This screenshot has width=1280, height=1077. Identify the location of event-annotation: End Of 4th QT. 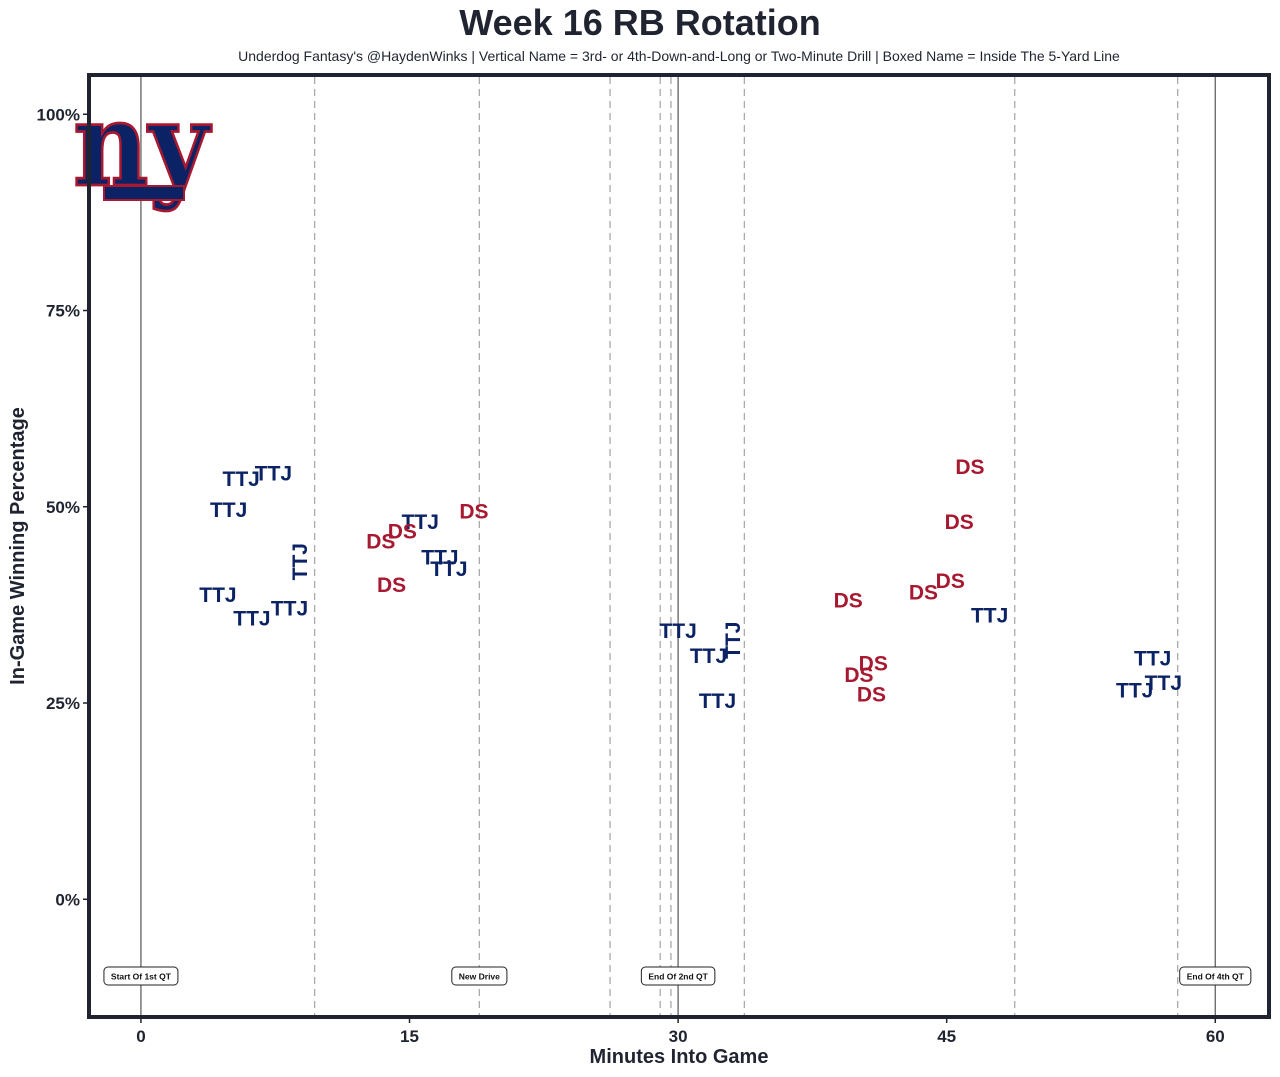
(1215, 976).